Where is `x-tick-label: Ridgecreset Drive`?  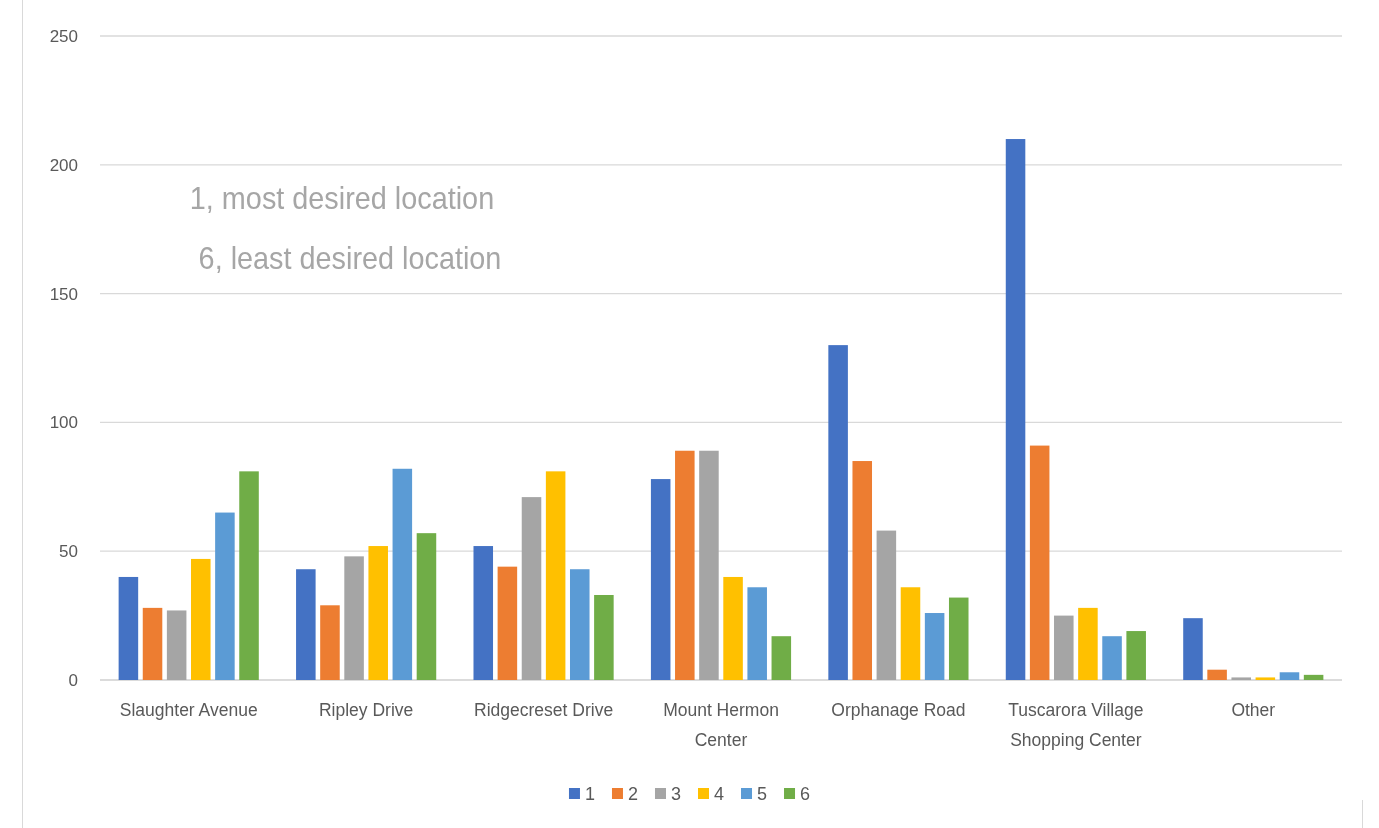 x-tick-label: Ridgecreset Drive is located at coordinates (544, 710).